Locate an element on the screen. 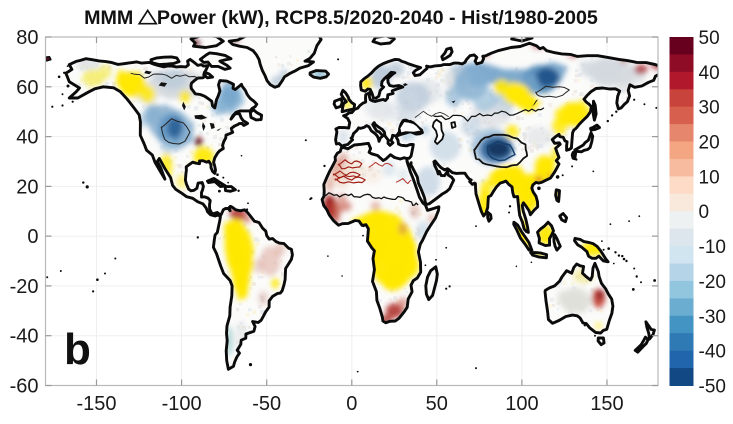  svg-text: -100 is located at coordinates (182, 404).